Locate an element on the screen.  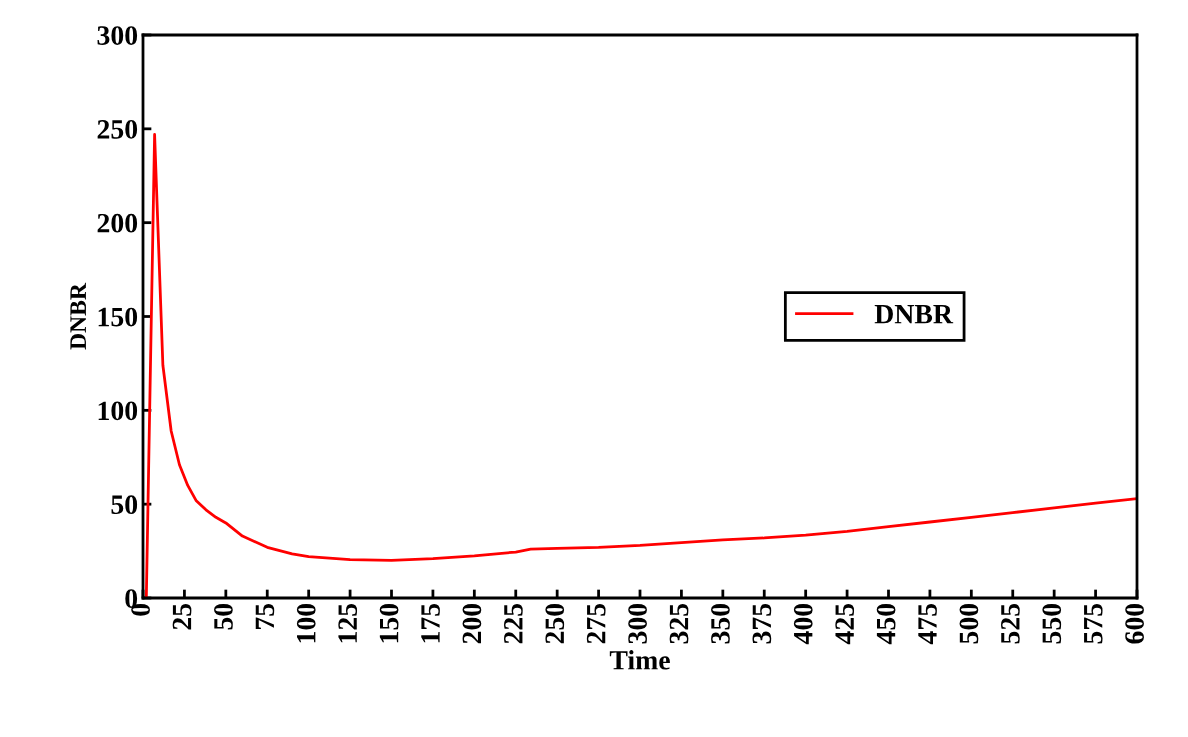
x-tick-label: 50 is located at coordinates (223, 616).